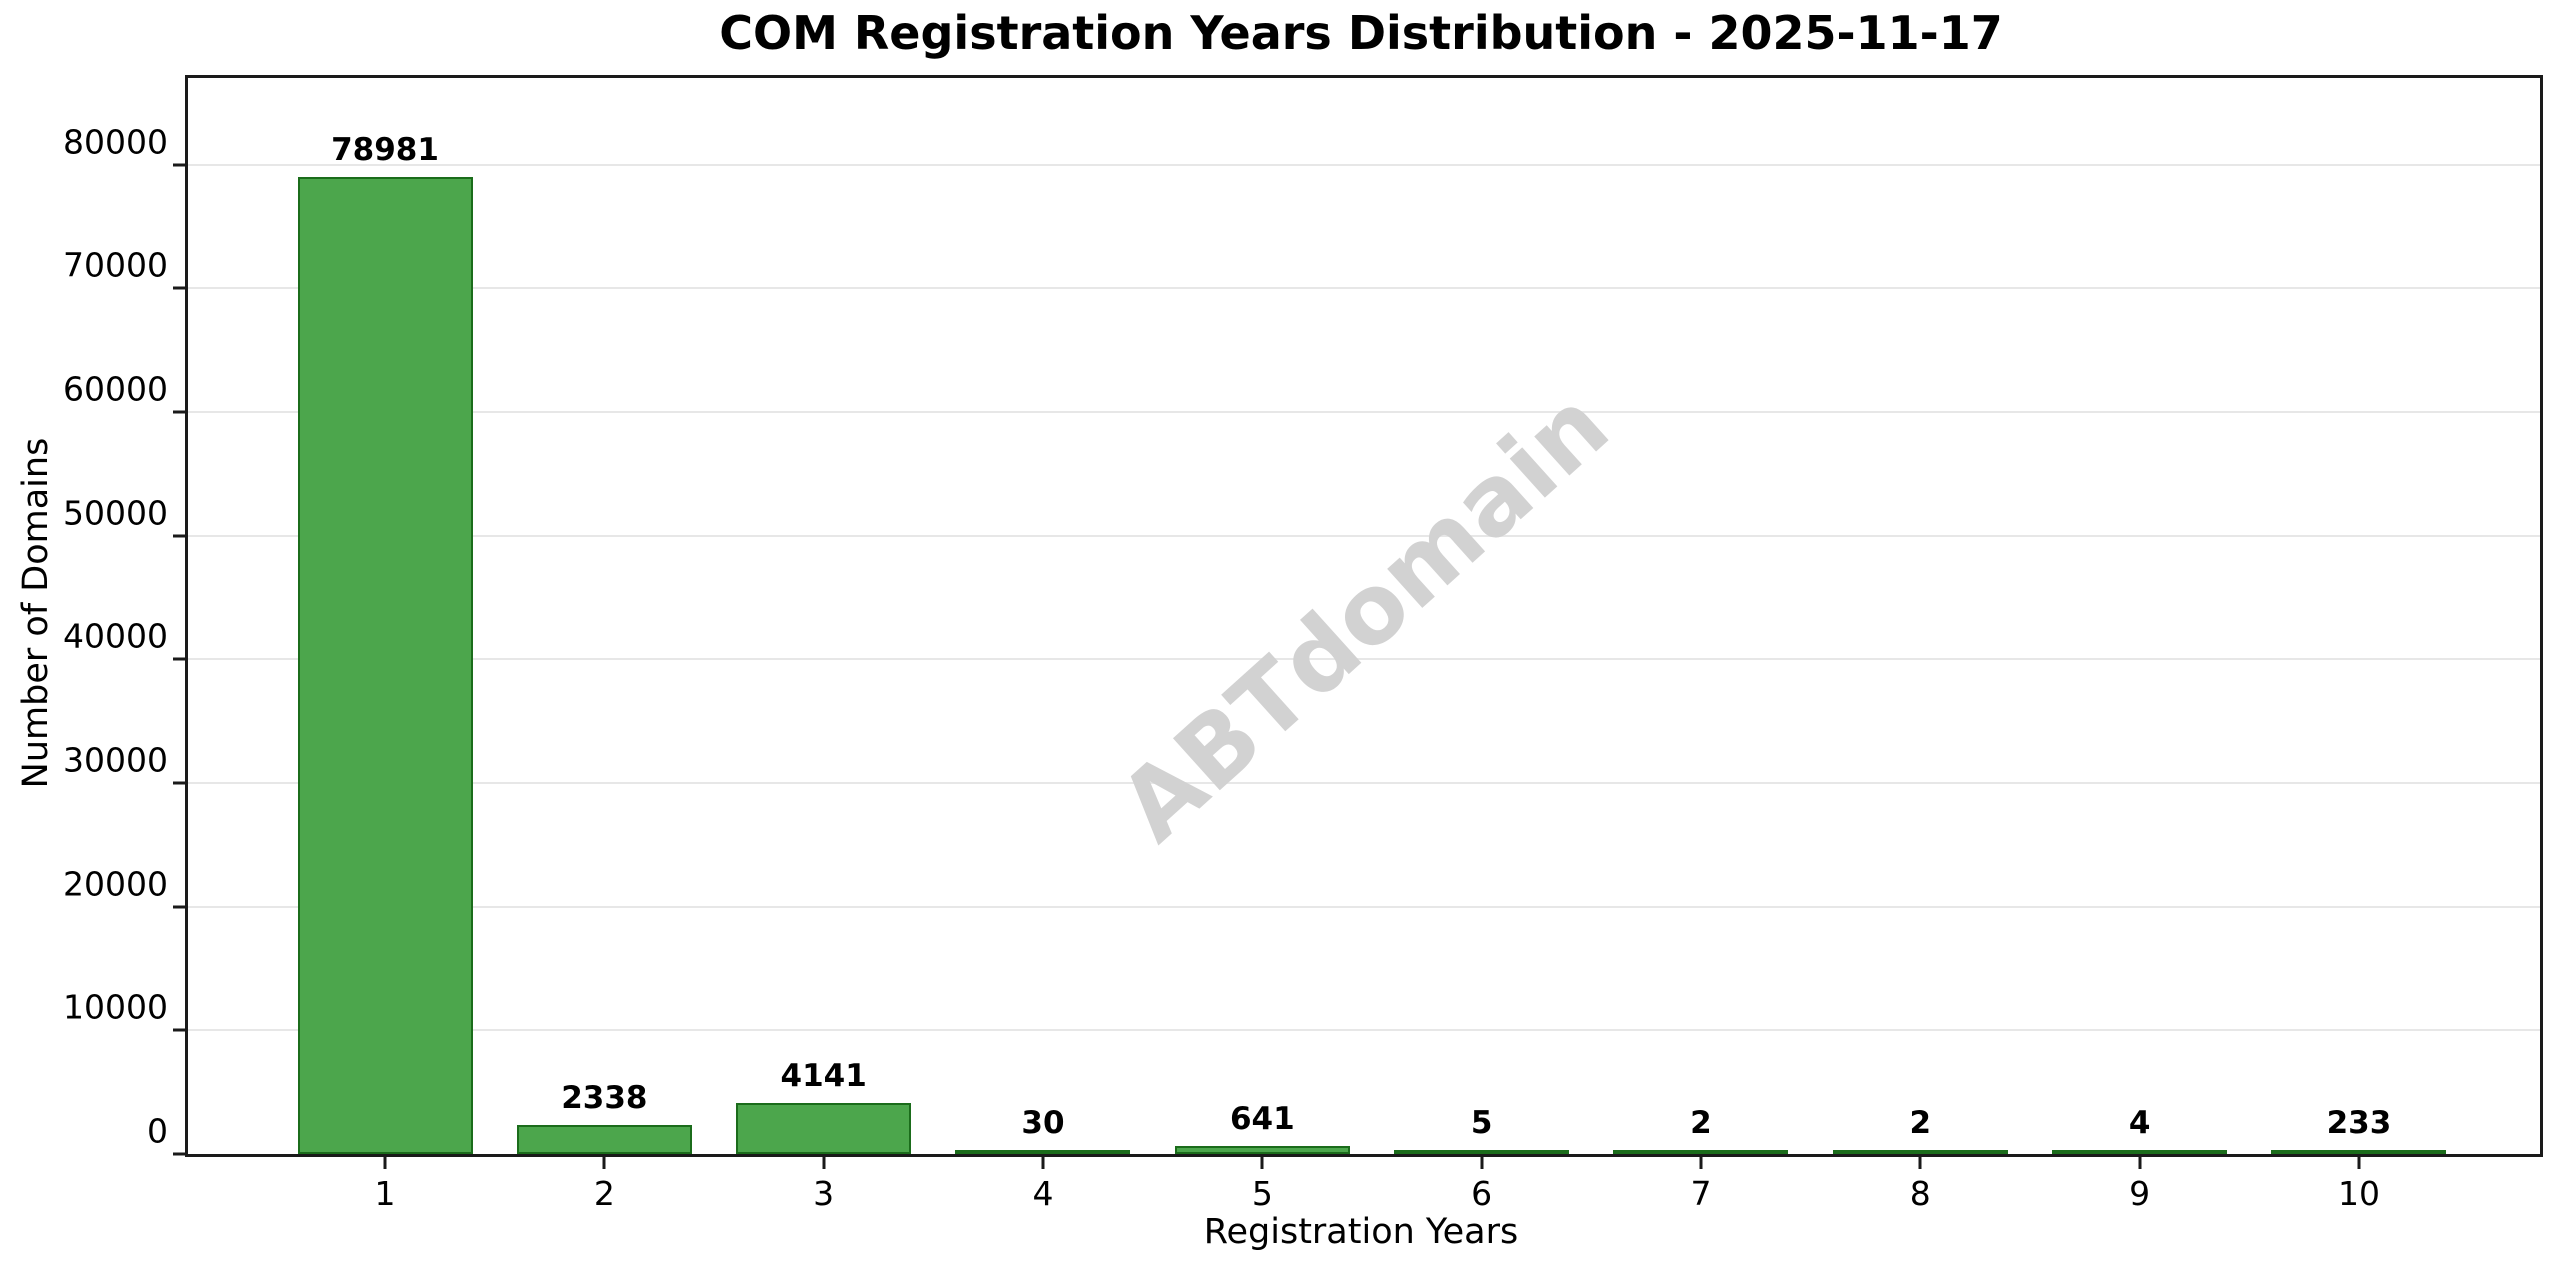 The height and width of the screenshot is (1271, 2560). Describe the element at coordinates (1361, 1232) in the screenshot. I see `x-axis-label: Registration Years` at that location.